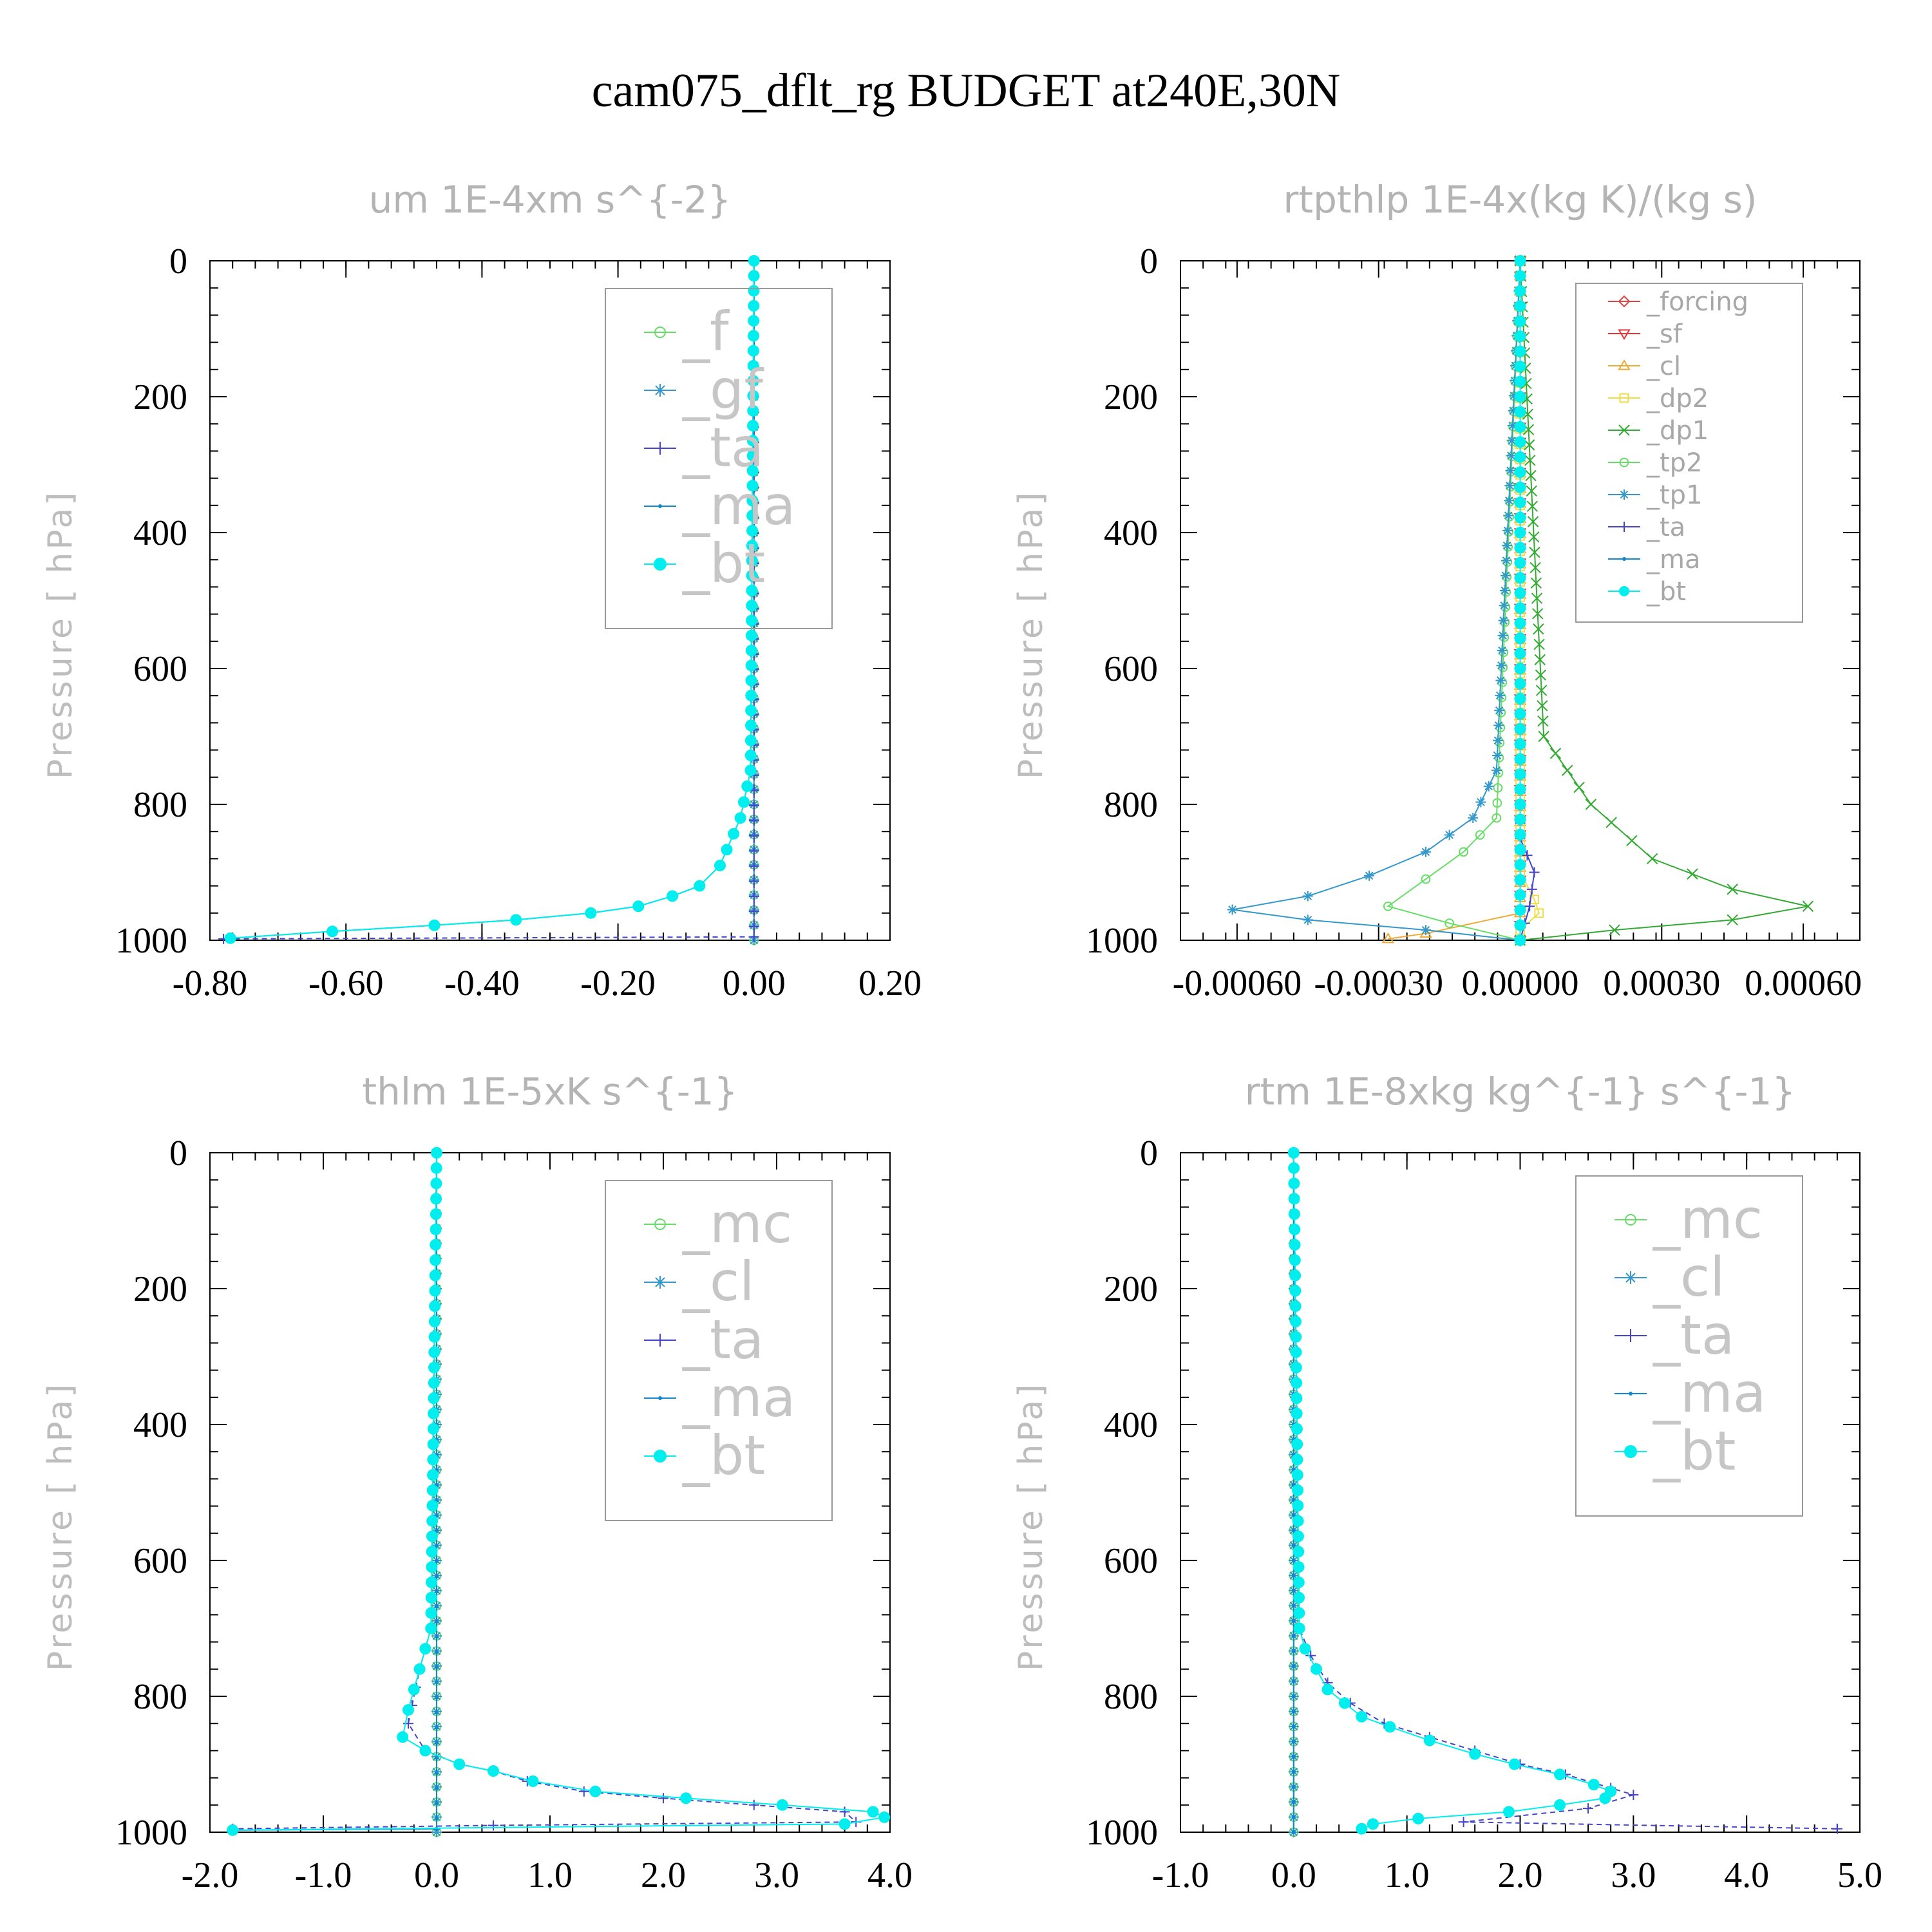 This screenshot has height=1932, width=1932. Describe the element at coordinates (723, 1339) in the screenshot. I see `legend-label: _ta` at that location.